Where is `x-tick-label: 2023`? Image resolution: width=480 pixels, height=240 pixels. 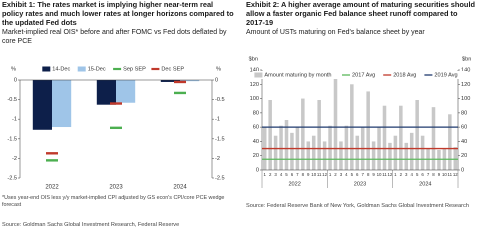 x-tick-label: 2023 is located at coordinates (116, 188).